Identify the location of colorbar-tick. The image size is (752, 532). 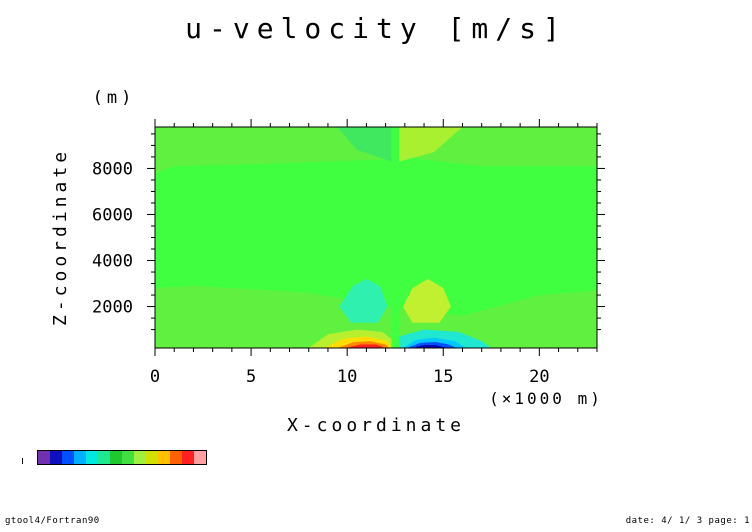
(22, 461).